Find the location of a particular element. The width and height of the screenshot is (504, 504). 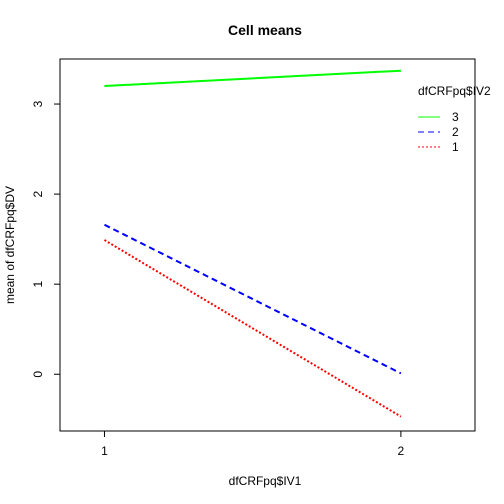

legend-label-2: 2 is located at coordinates (455, 132).